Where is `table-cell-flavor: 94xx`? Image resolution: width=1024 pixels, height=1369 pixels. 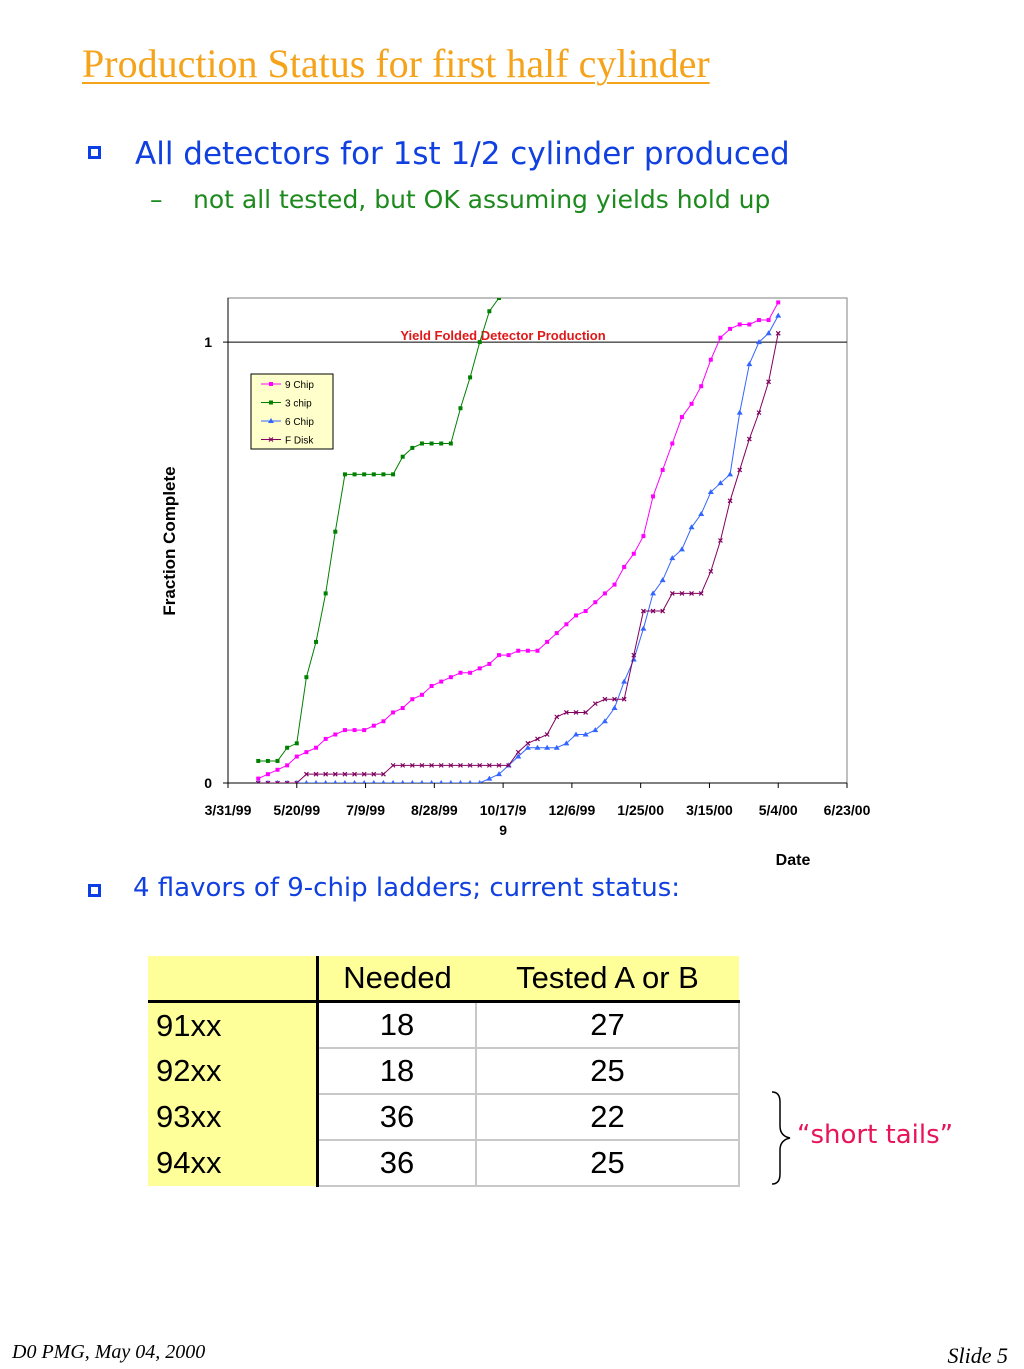 table-cell-flavor: 94xx is located at coordinates (233, 1163).